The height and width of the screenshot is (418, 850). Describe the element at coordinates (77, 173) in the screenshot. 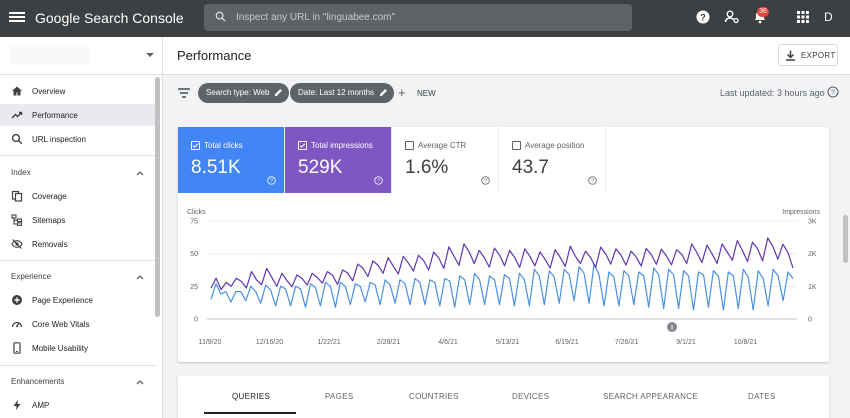

I see `section-header-index: Index` at that location.